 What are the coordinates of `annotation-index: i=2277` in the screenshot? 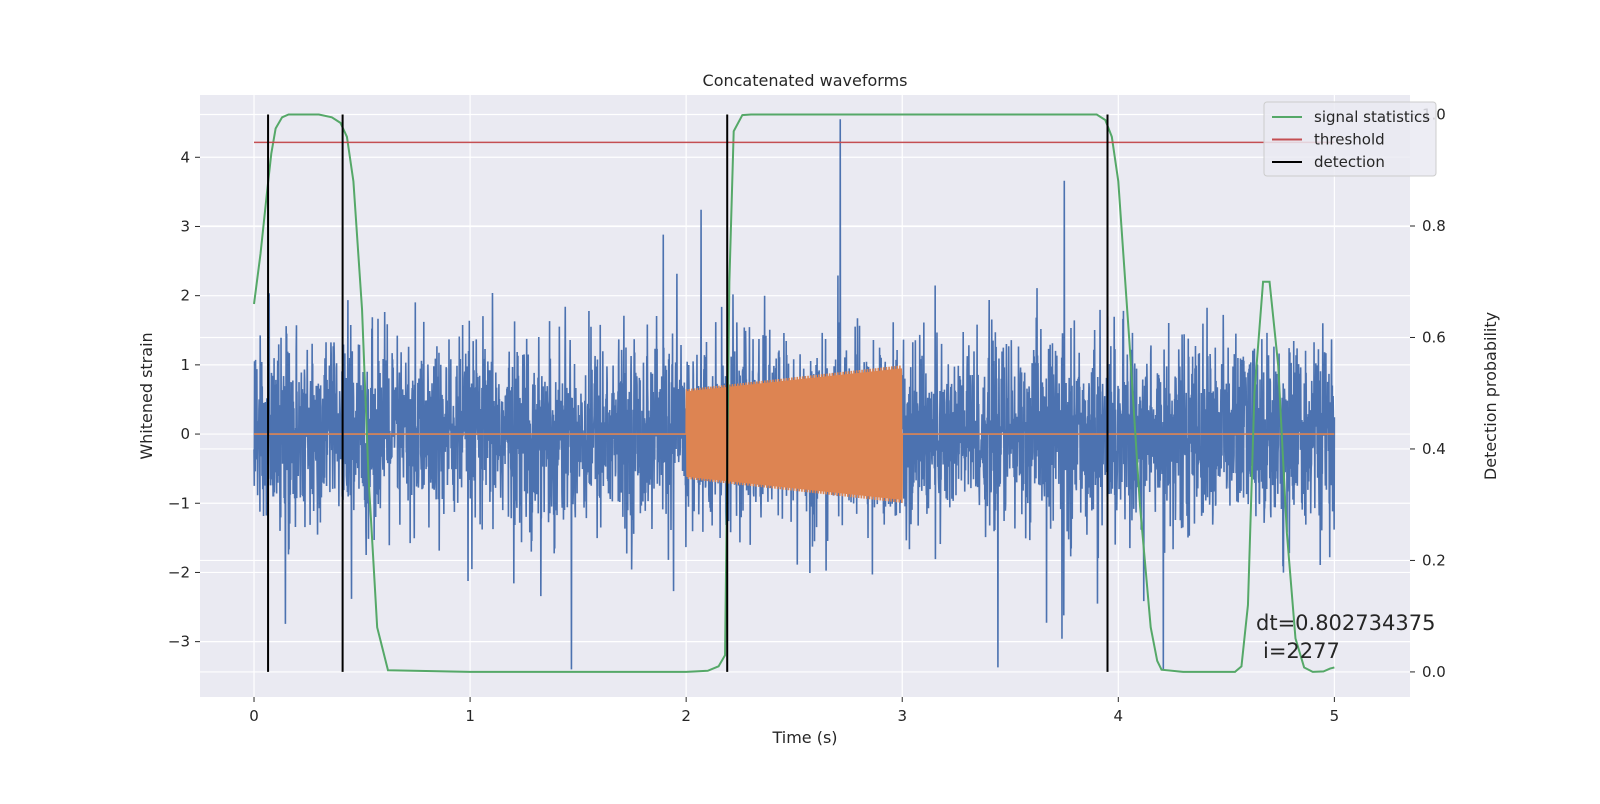 It's located at (1301, 651).